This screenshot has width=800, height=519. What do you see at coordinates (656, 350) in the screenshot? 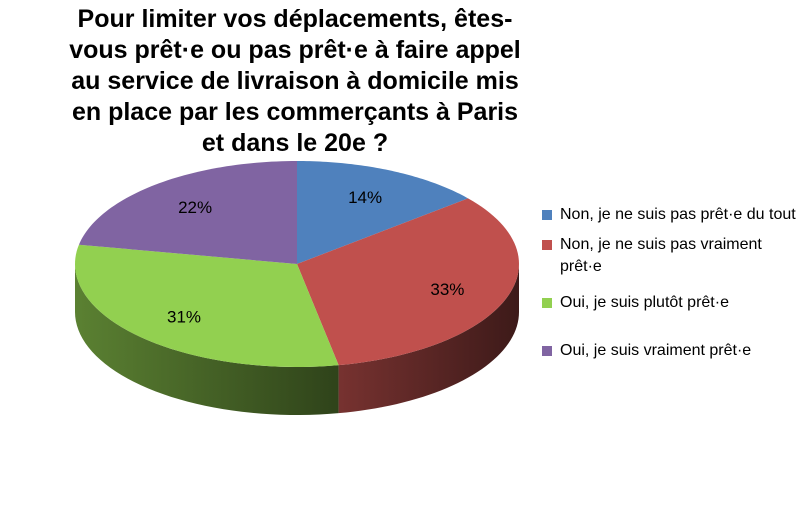
I see `legend-label-3: Oui, je suis vraiment prêt·e` at bounding box center [656, 350].